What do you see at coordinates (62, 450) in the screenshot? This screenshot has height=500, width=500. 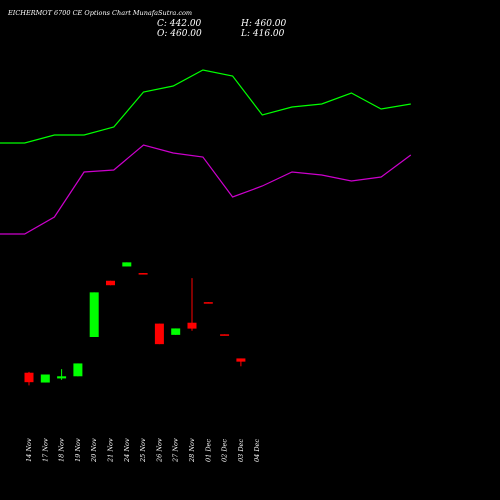 I see `x-tick-label: 18 Nov` at bounding box center [62, 450].